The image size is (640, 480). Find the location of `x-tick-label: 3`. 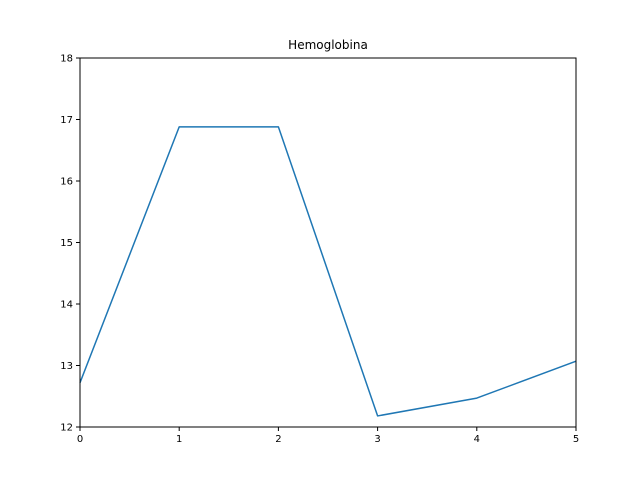

x-tick-label: 3 is located at coordinates (377, 439).